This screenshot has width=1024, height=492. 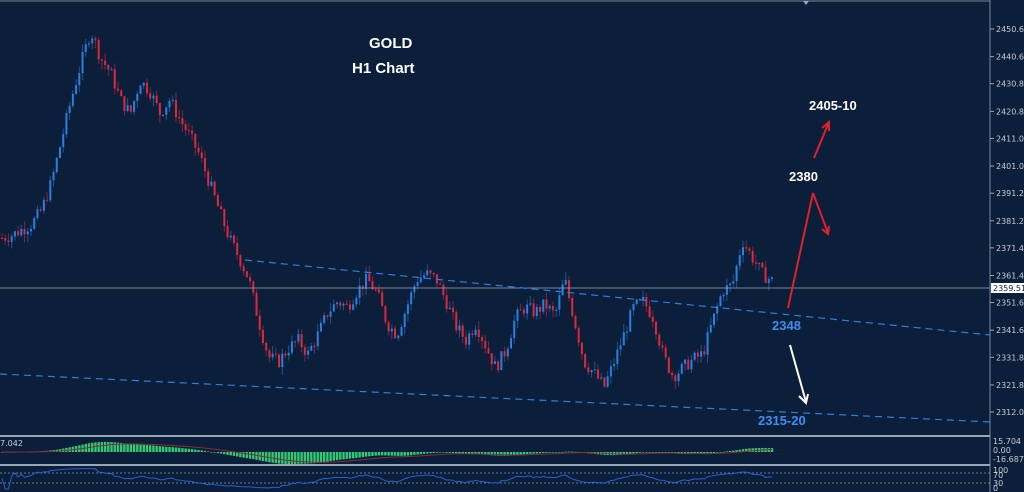 I want to click on price-tick-label: 2361.40, so click(x=1010, y=275).